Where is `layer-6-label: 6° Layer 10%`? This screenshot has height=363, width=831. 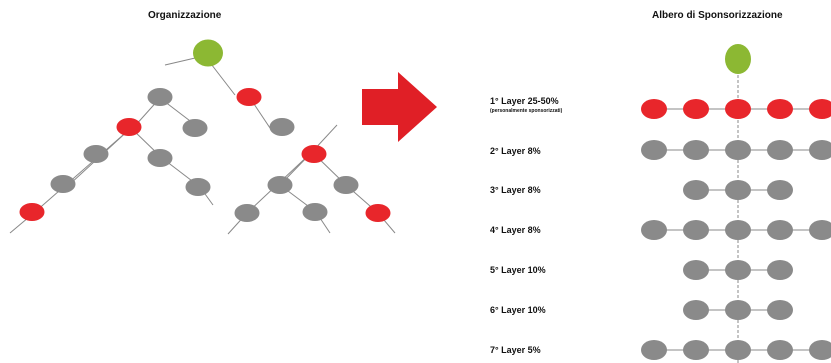
layer-6-label: 6° Layer 10% is located at coordinates (518, 310).